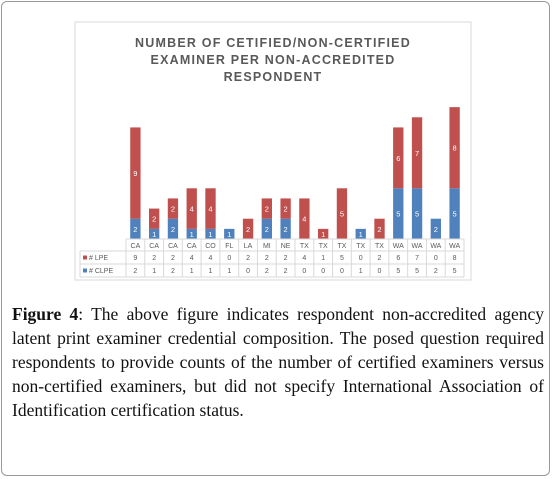 This screenshot has width=553, height=479. Describe the element at coordinates (135, 258) in the screenshot. I see `table-cell: 9` at that location.